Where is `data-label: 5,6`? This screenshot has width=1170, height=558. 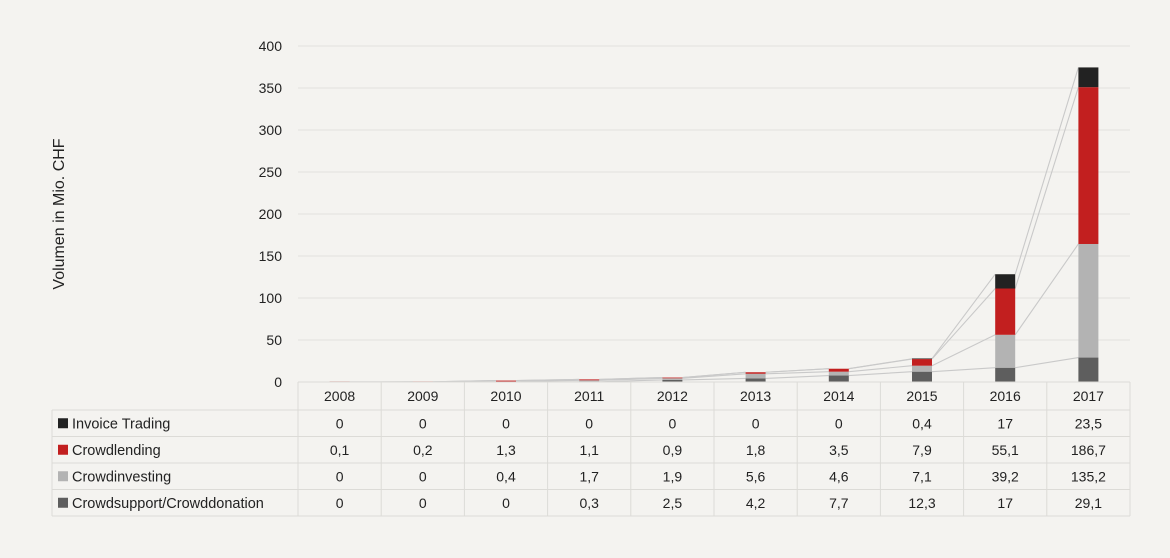
data-label: 5,6 is located at coordinates (756, 476).